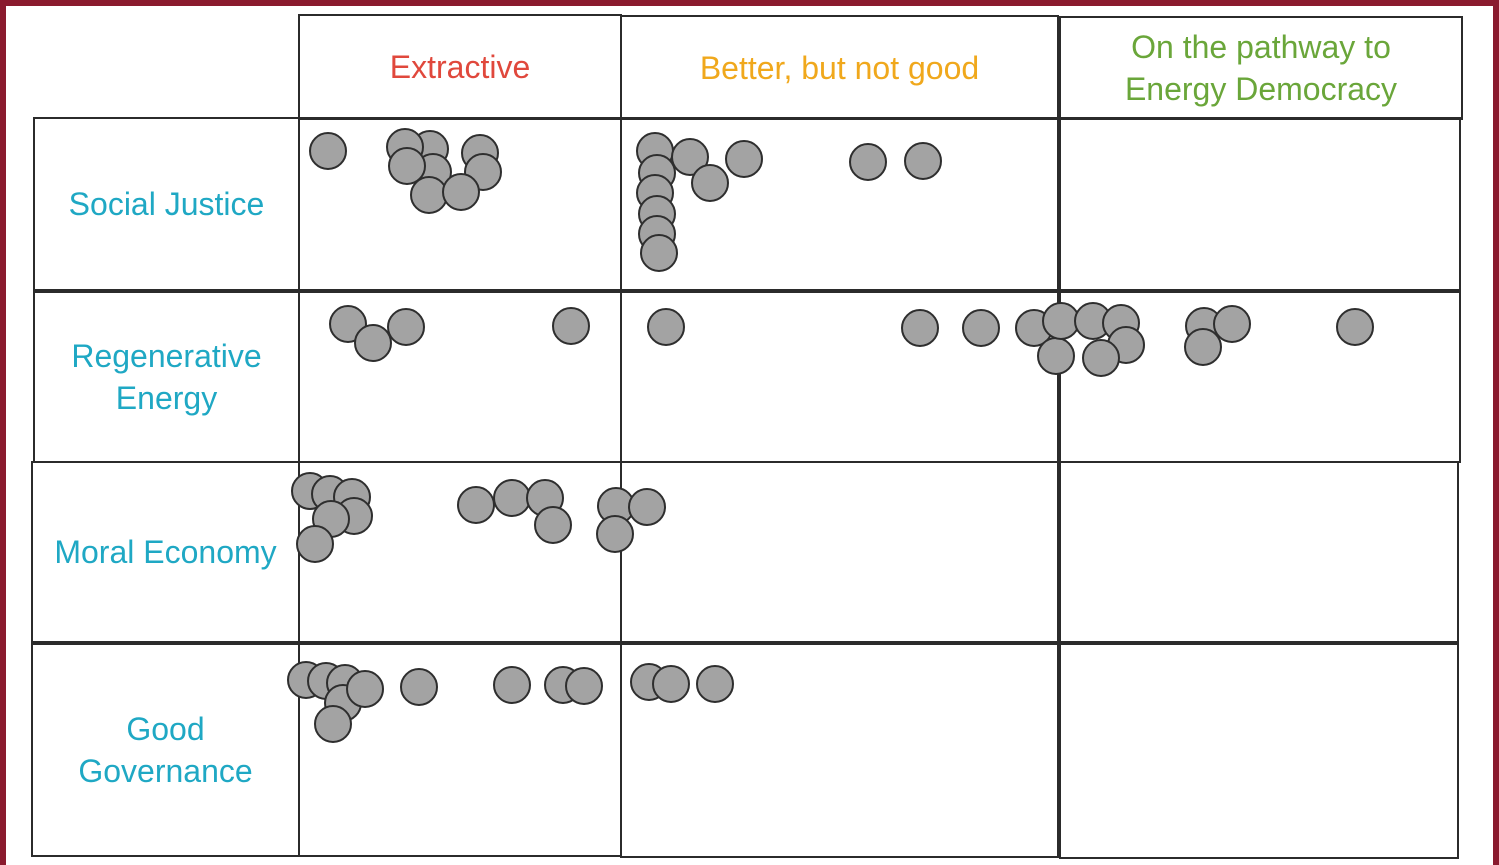 Image resolution: width=1499 pixels, height=865 pixels. What do you see at coordinates (1260, 204) in the screenshot?
I see `cell-social-justice-democracy` at bounding box center [1260, 204].